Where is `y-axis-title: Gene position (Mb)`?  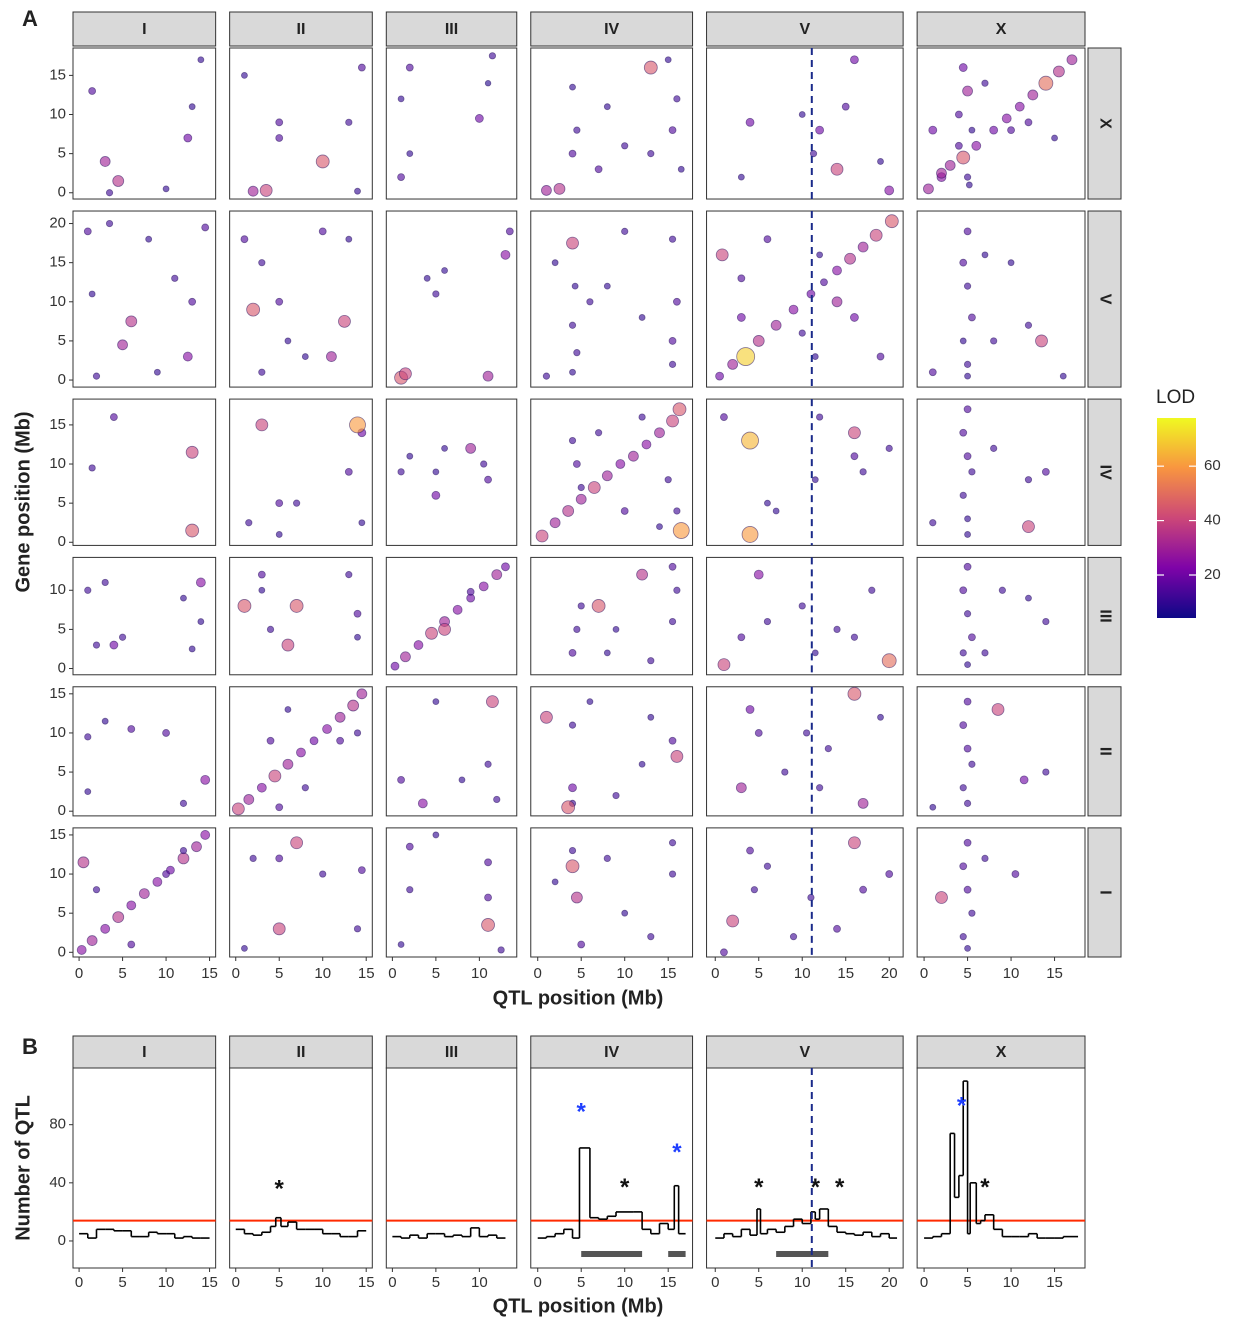 y-axis-title: Gene position (Mb) is located at coordinates (23, 501).